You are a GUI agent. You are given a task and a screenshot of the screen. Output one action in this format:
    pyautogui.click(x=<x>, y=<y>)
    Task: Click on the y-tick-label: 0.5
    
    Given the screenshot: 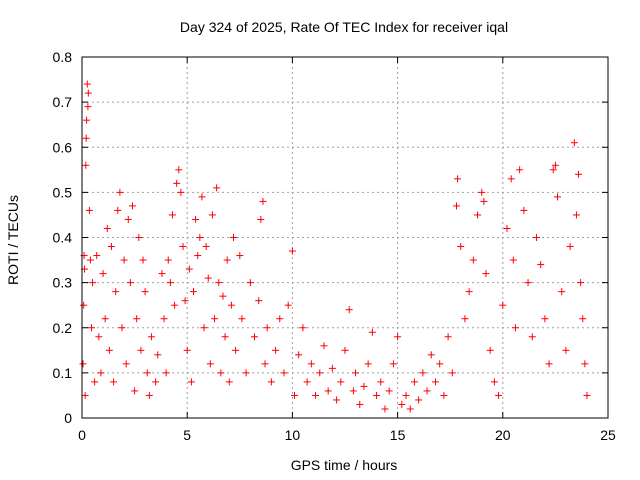 What is the action you would take?
    pyautogui.click(x=63, y=192)
    